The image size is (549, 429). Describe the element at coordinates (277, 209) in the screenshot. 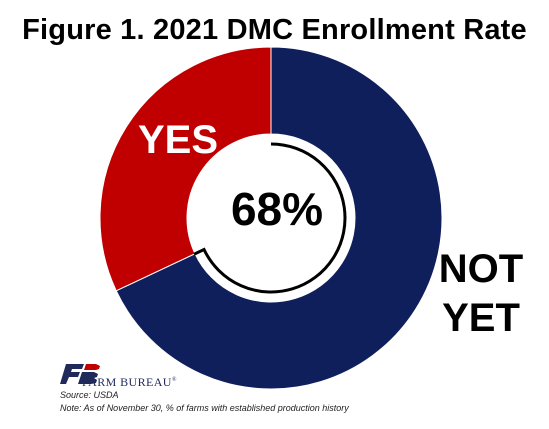

I see `center-label: 68%` at that location.